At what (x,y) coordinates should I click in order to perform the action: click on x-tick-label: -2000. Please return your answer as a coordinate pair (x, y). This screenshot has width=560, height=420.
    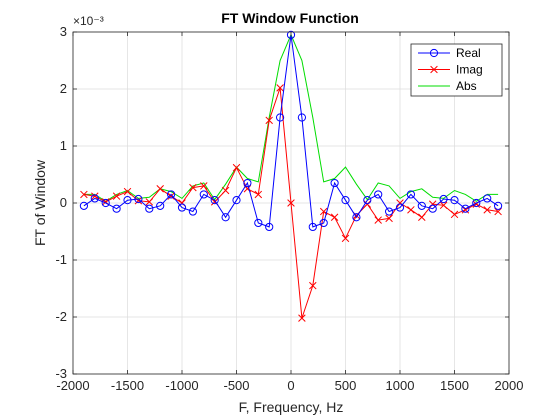
    Looking at the image, I should click on (72, 385).